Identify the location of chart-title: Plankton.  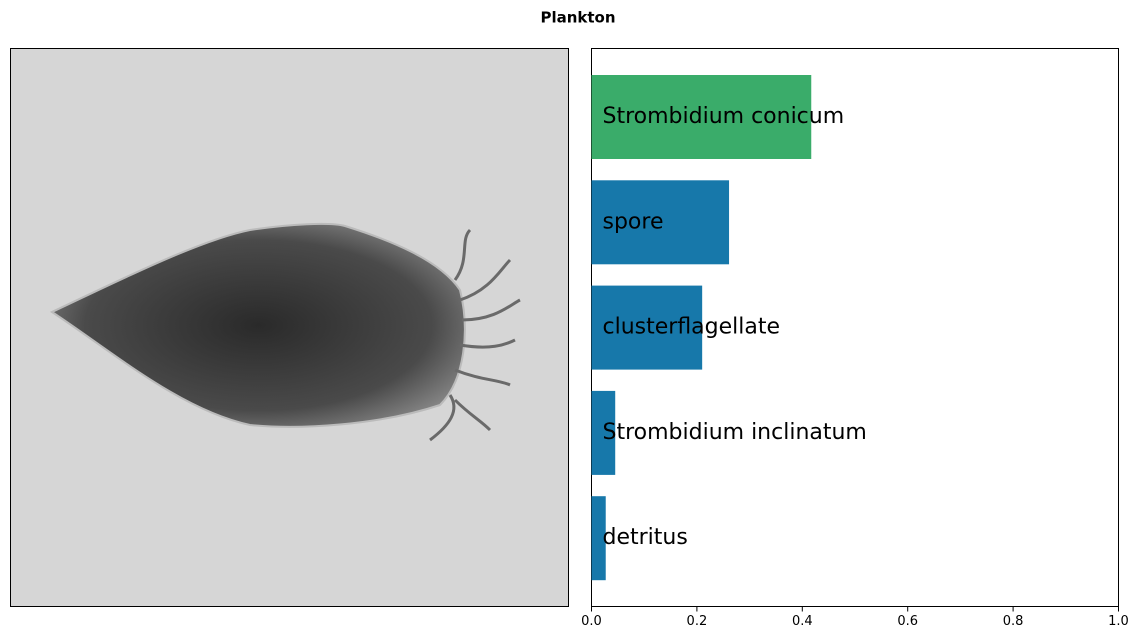
(577, 18).